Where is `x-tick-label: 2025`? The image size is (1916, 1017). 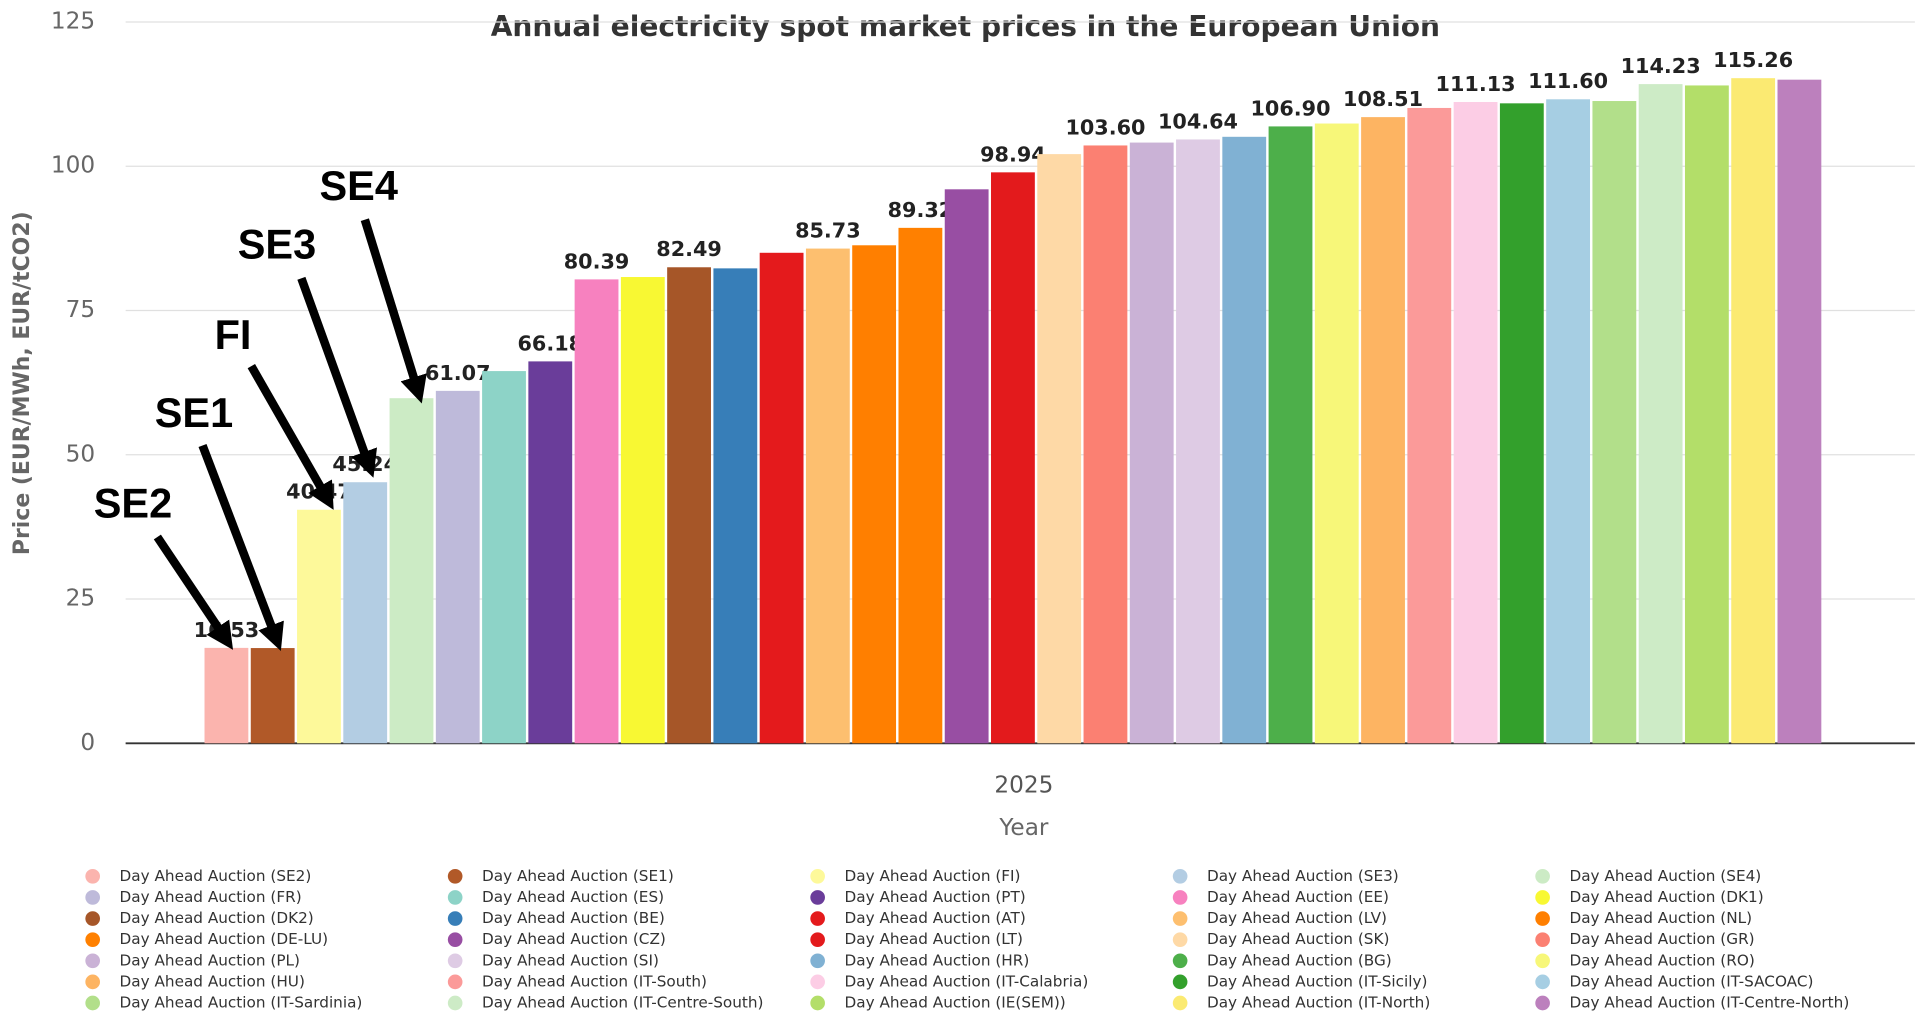
x-tick-label: 2025 is located at coordinates (1023, 784).